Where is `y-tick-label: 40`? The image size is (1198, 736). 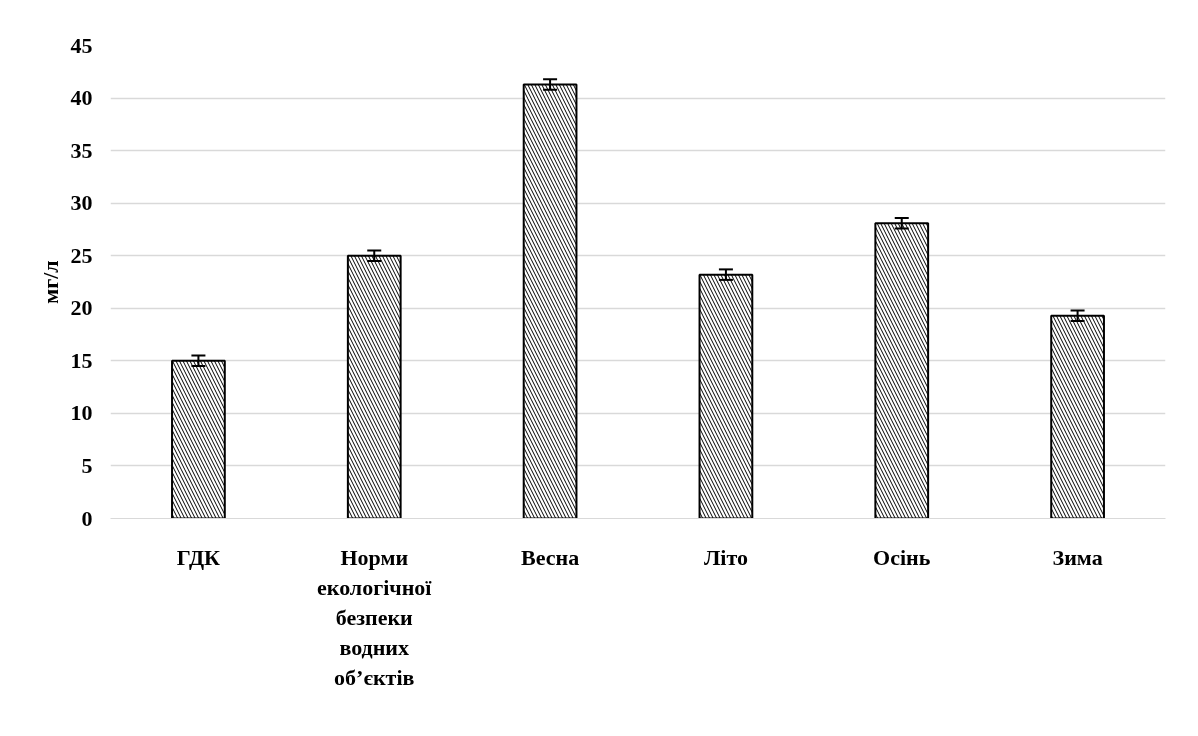
y-tick-label: 40 is located at coordinates (81, 98).